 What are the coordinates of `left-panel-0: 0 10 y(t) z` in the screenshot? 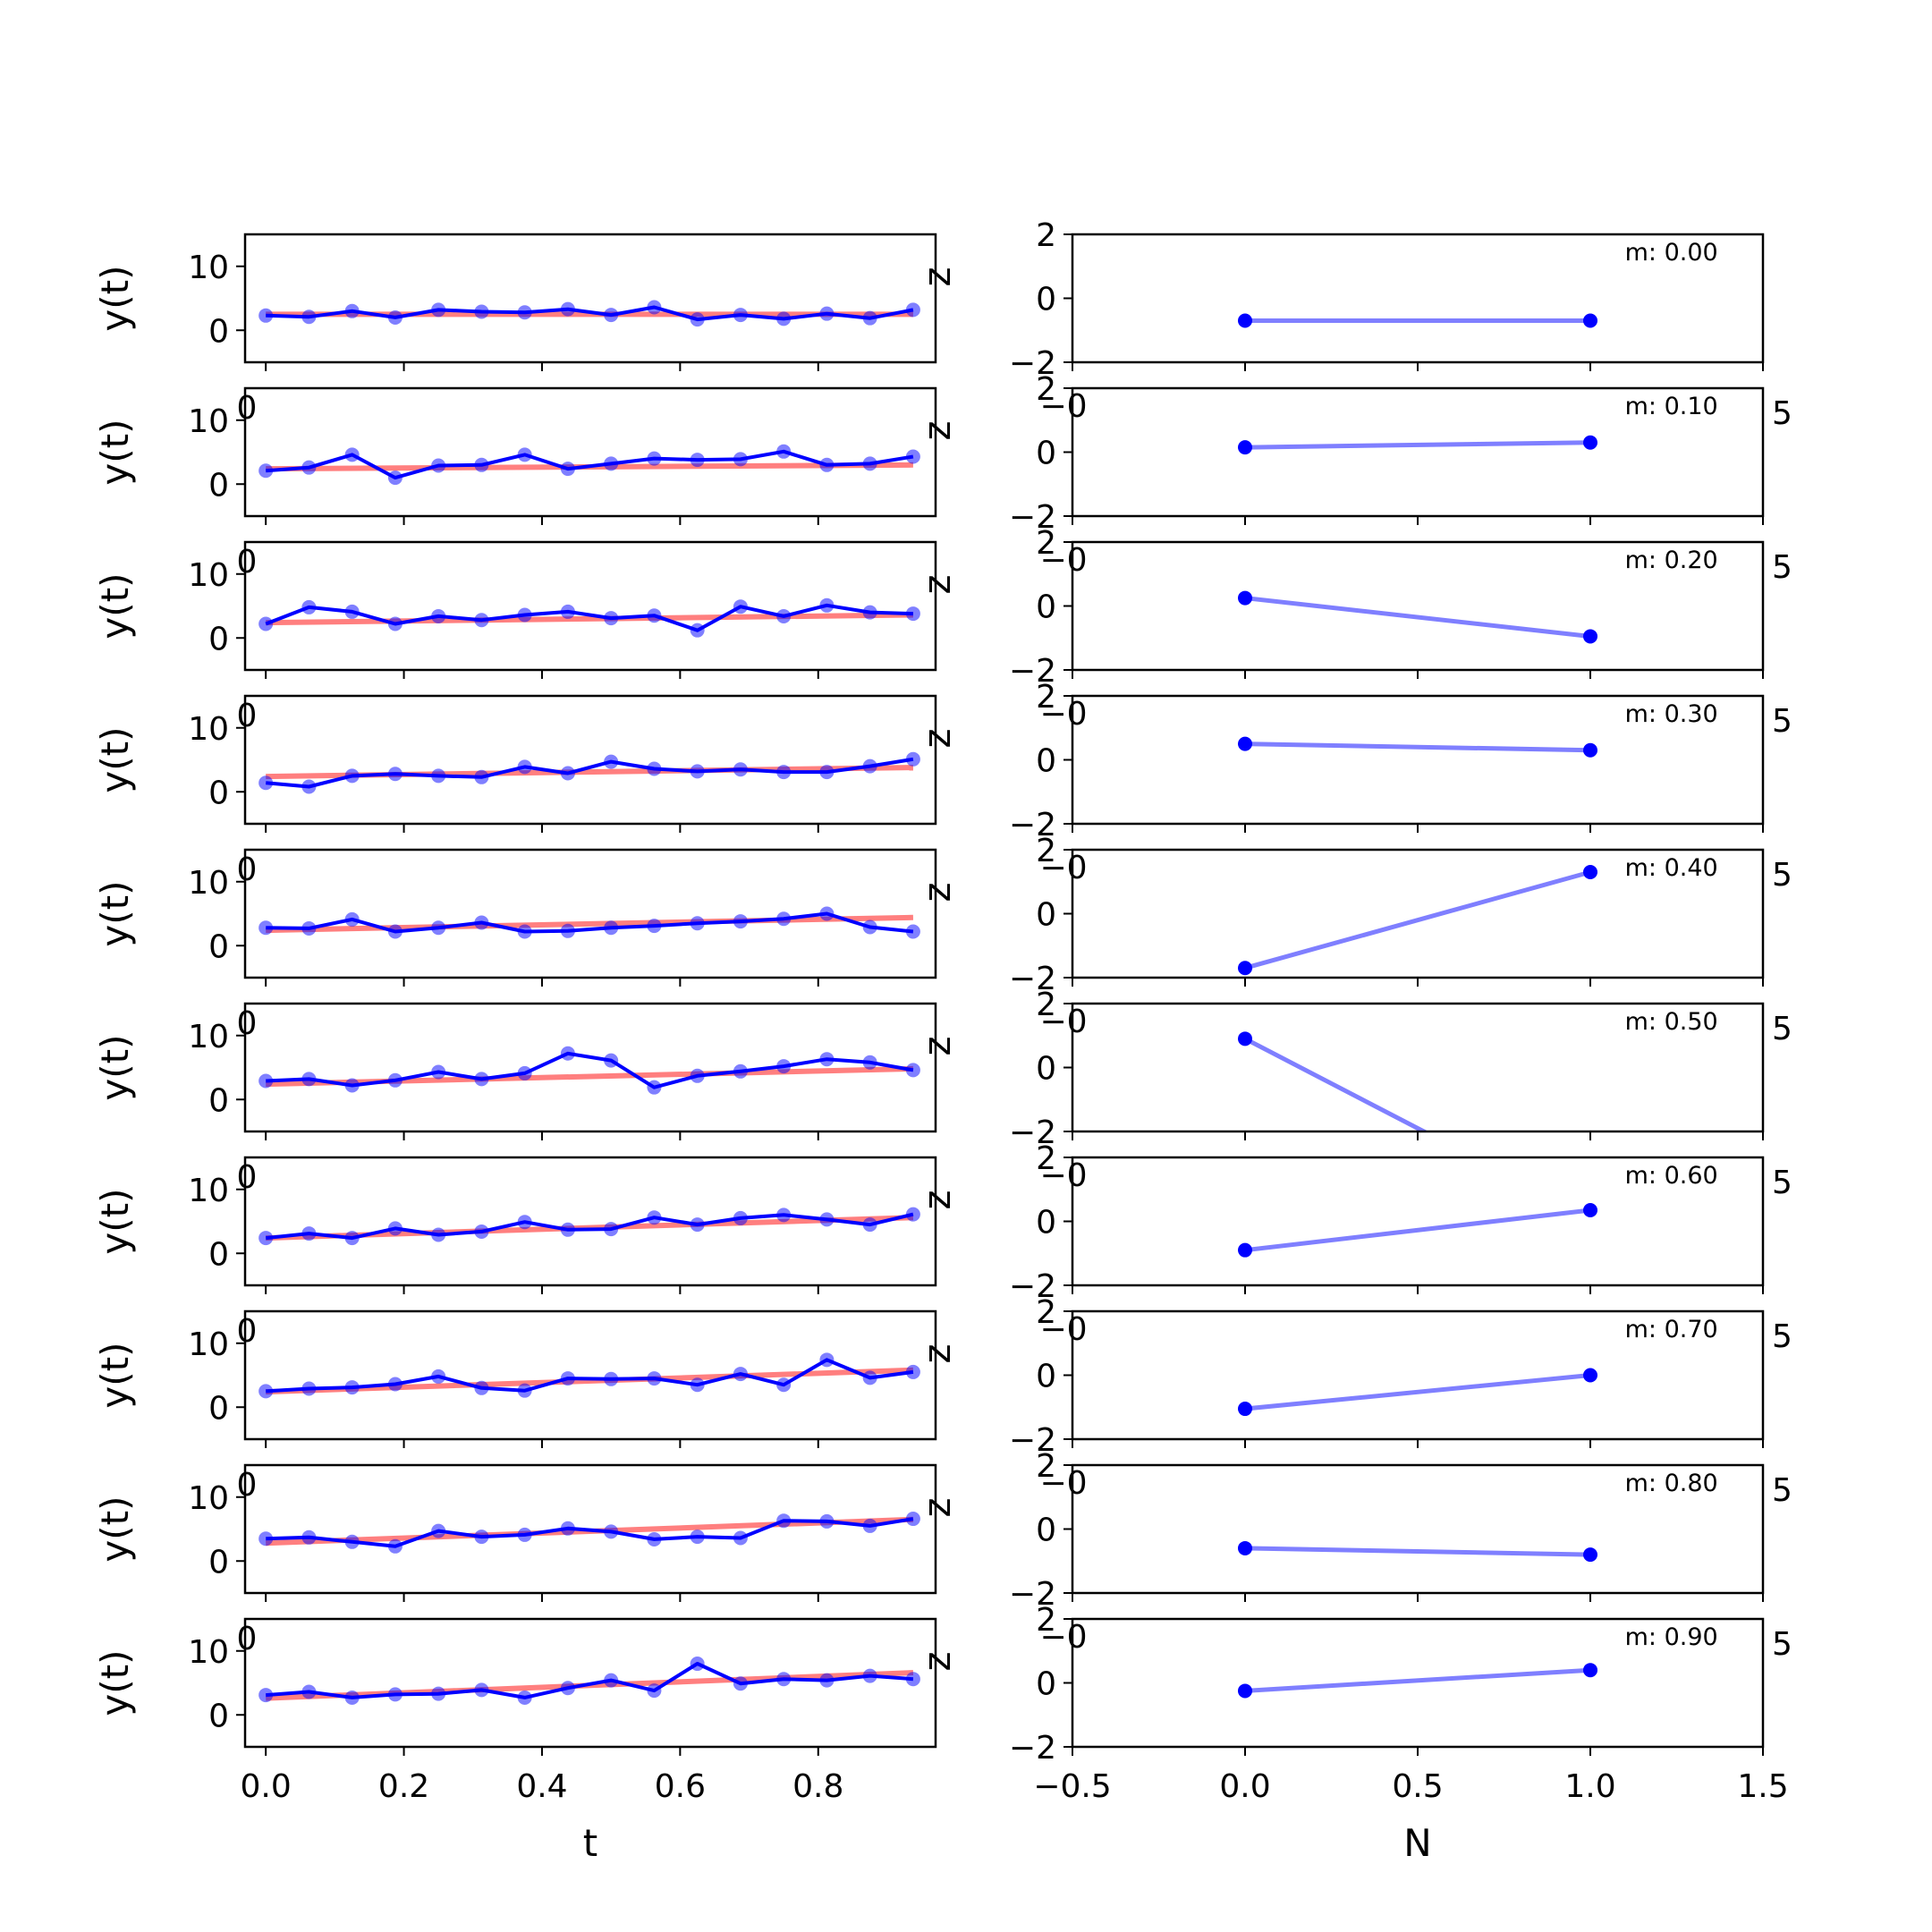 It's located at (526, 302).